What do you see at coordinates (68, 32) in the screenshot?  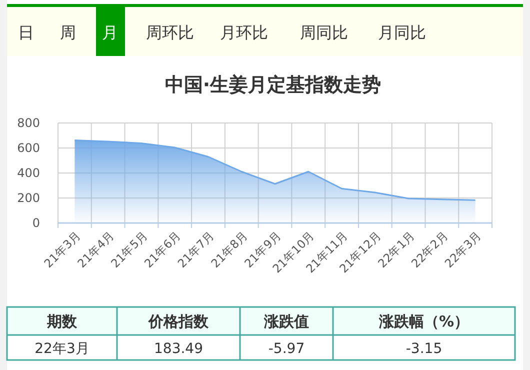 I see `text: 周` at bounding box center [68, 32].